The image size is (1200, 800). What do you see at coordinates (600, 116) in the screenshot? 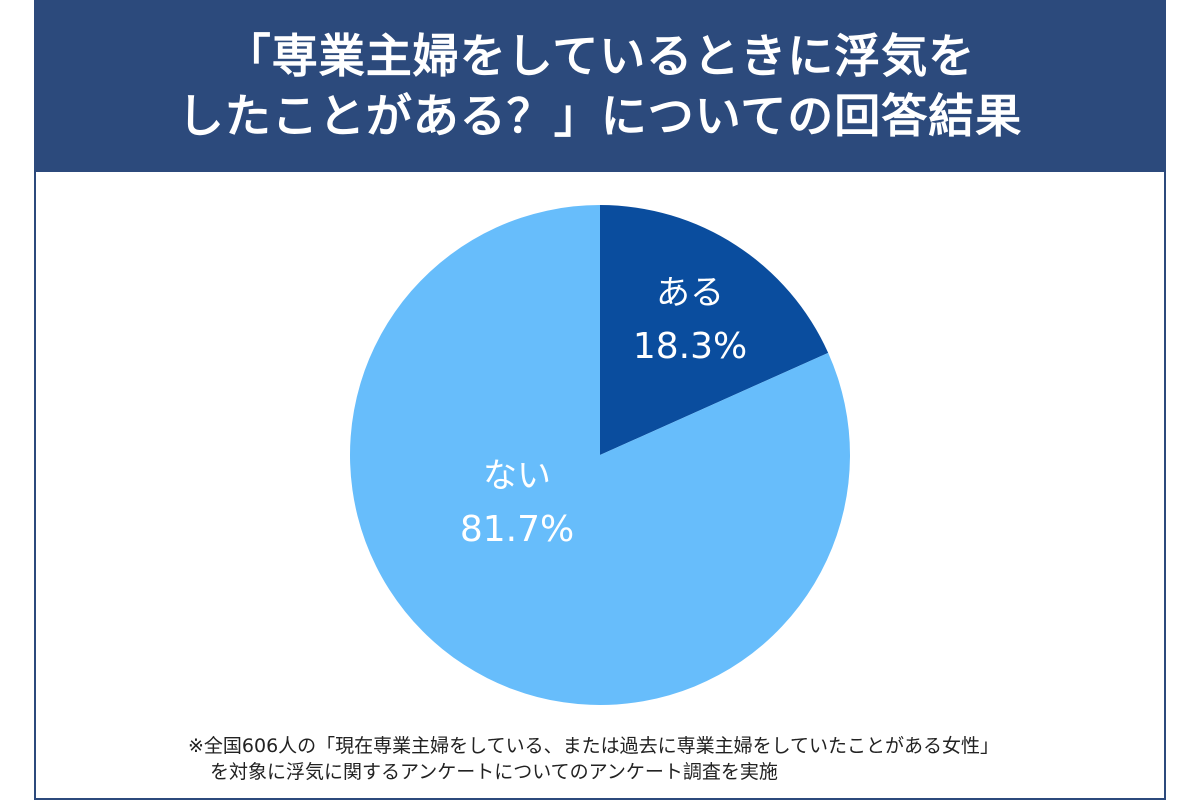
I see `chart-title-line-2: したことがある？」についての回答結果` at bounding box center [600, 116].